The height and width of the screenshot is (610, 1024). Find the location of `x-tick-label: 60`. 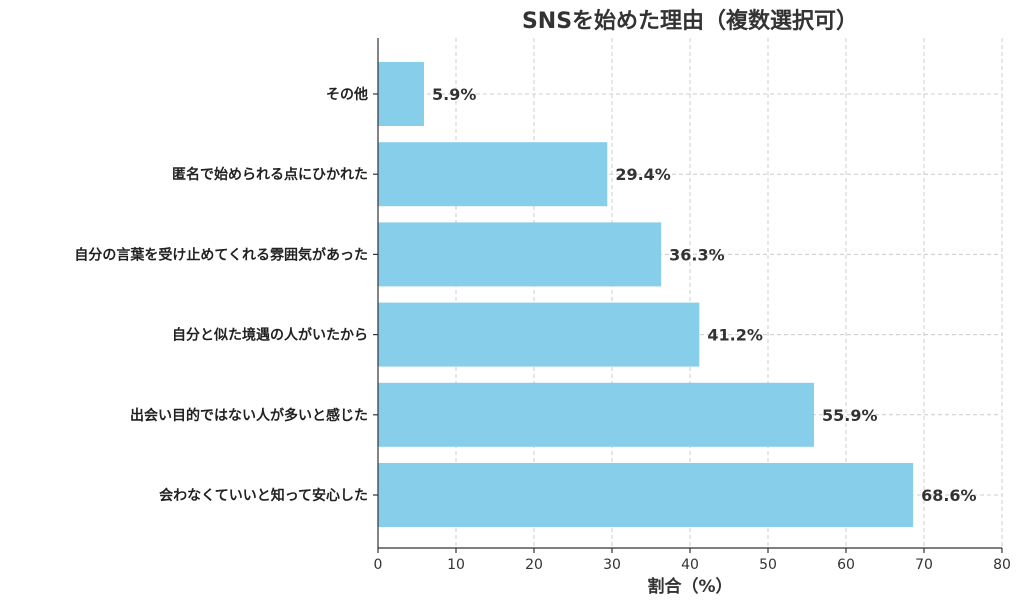

x-tick-label: 60 is located at coordinates (846, 565).